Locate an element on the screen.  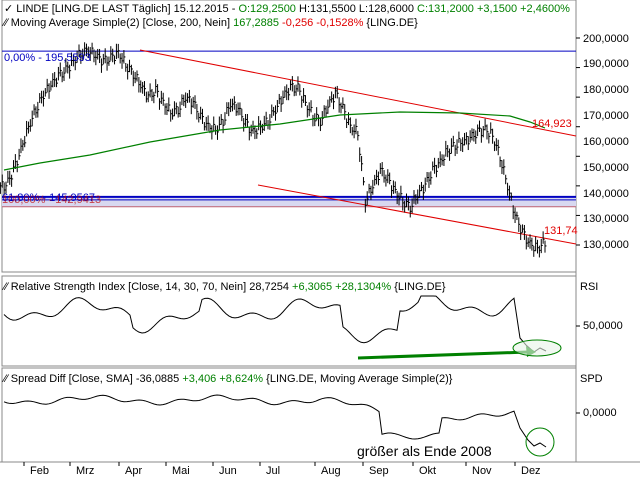
x-tick-jun: Jun is located at coordinates (228, 471).